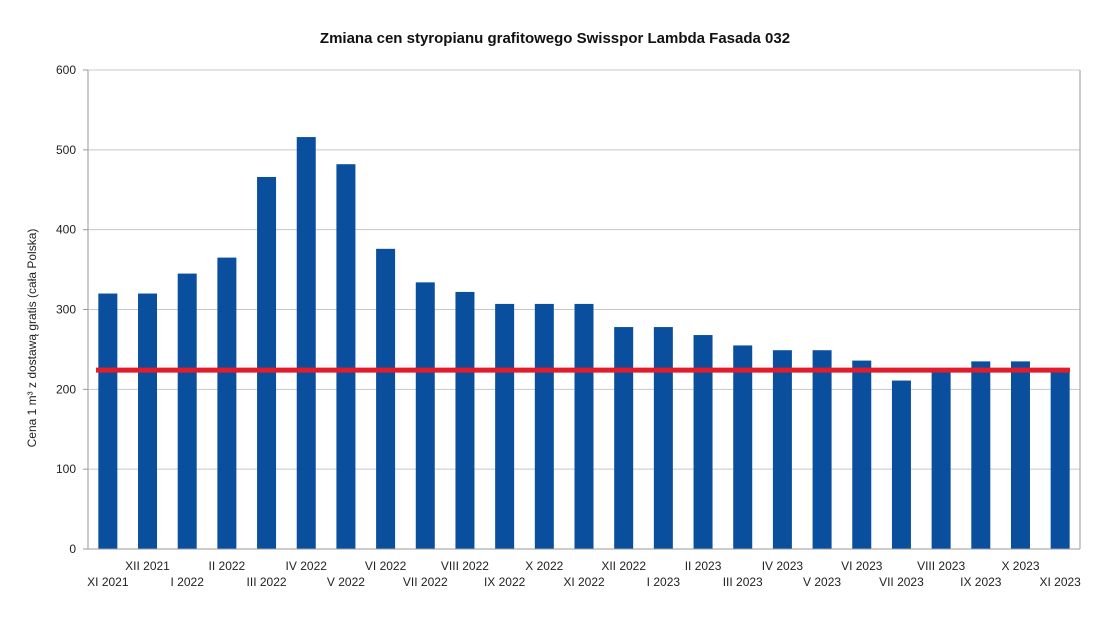  Describe the element at coordinates (147, 566) in the screenshot. I see `x-tick-label: XII 2021` at that location.